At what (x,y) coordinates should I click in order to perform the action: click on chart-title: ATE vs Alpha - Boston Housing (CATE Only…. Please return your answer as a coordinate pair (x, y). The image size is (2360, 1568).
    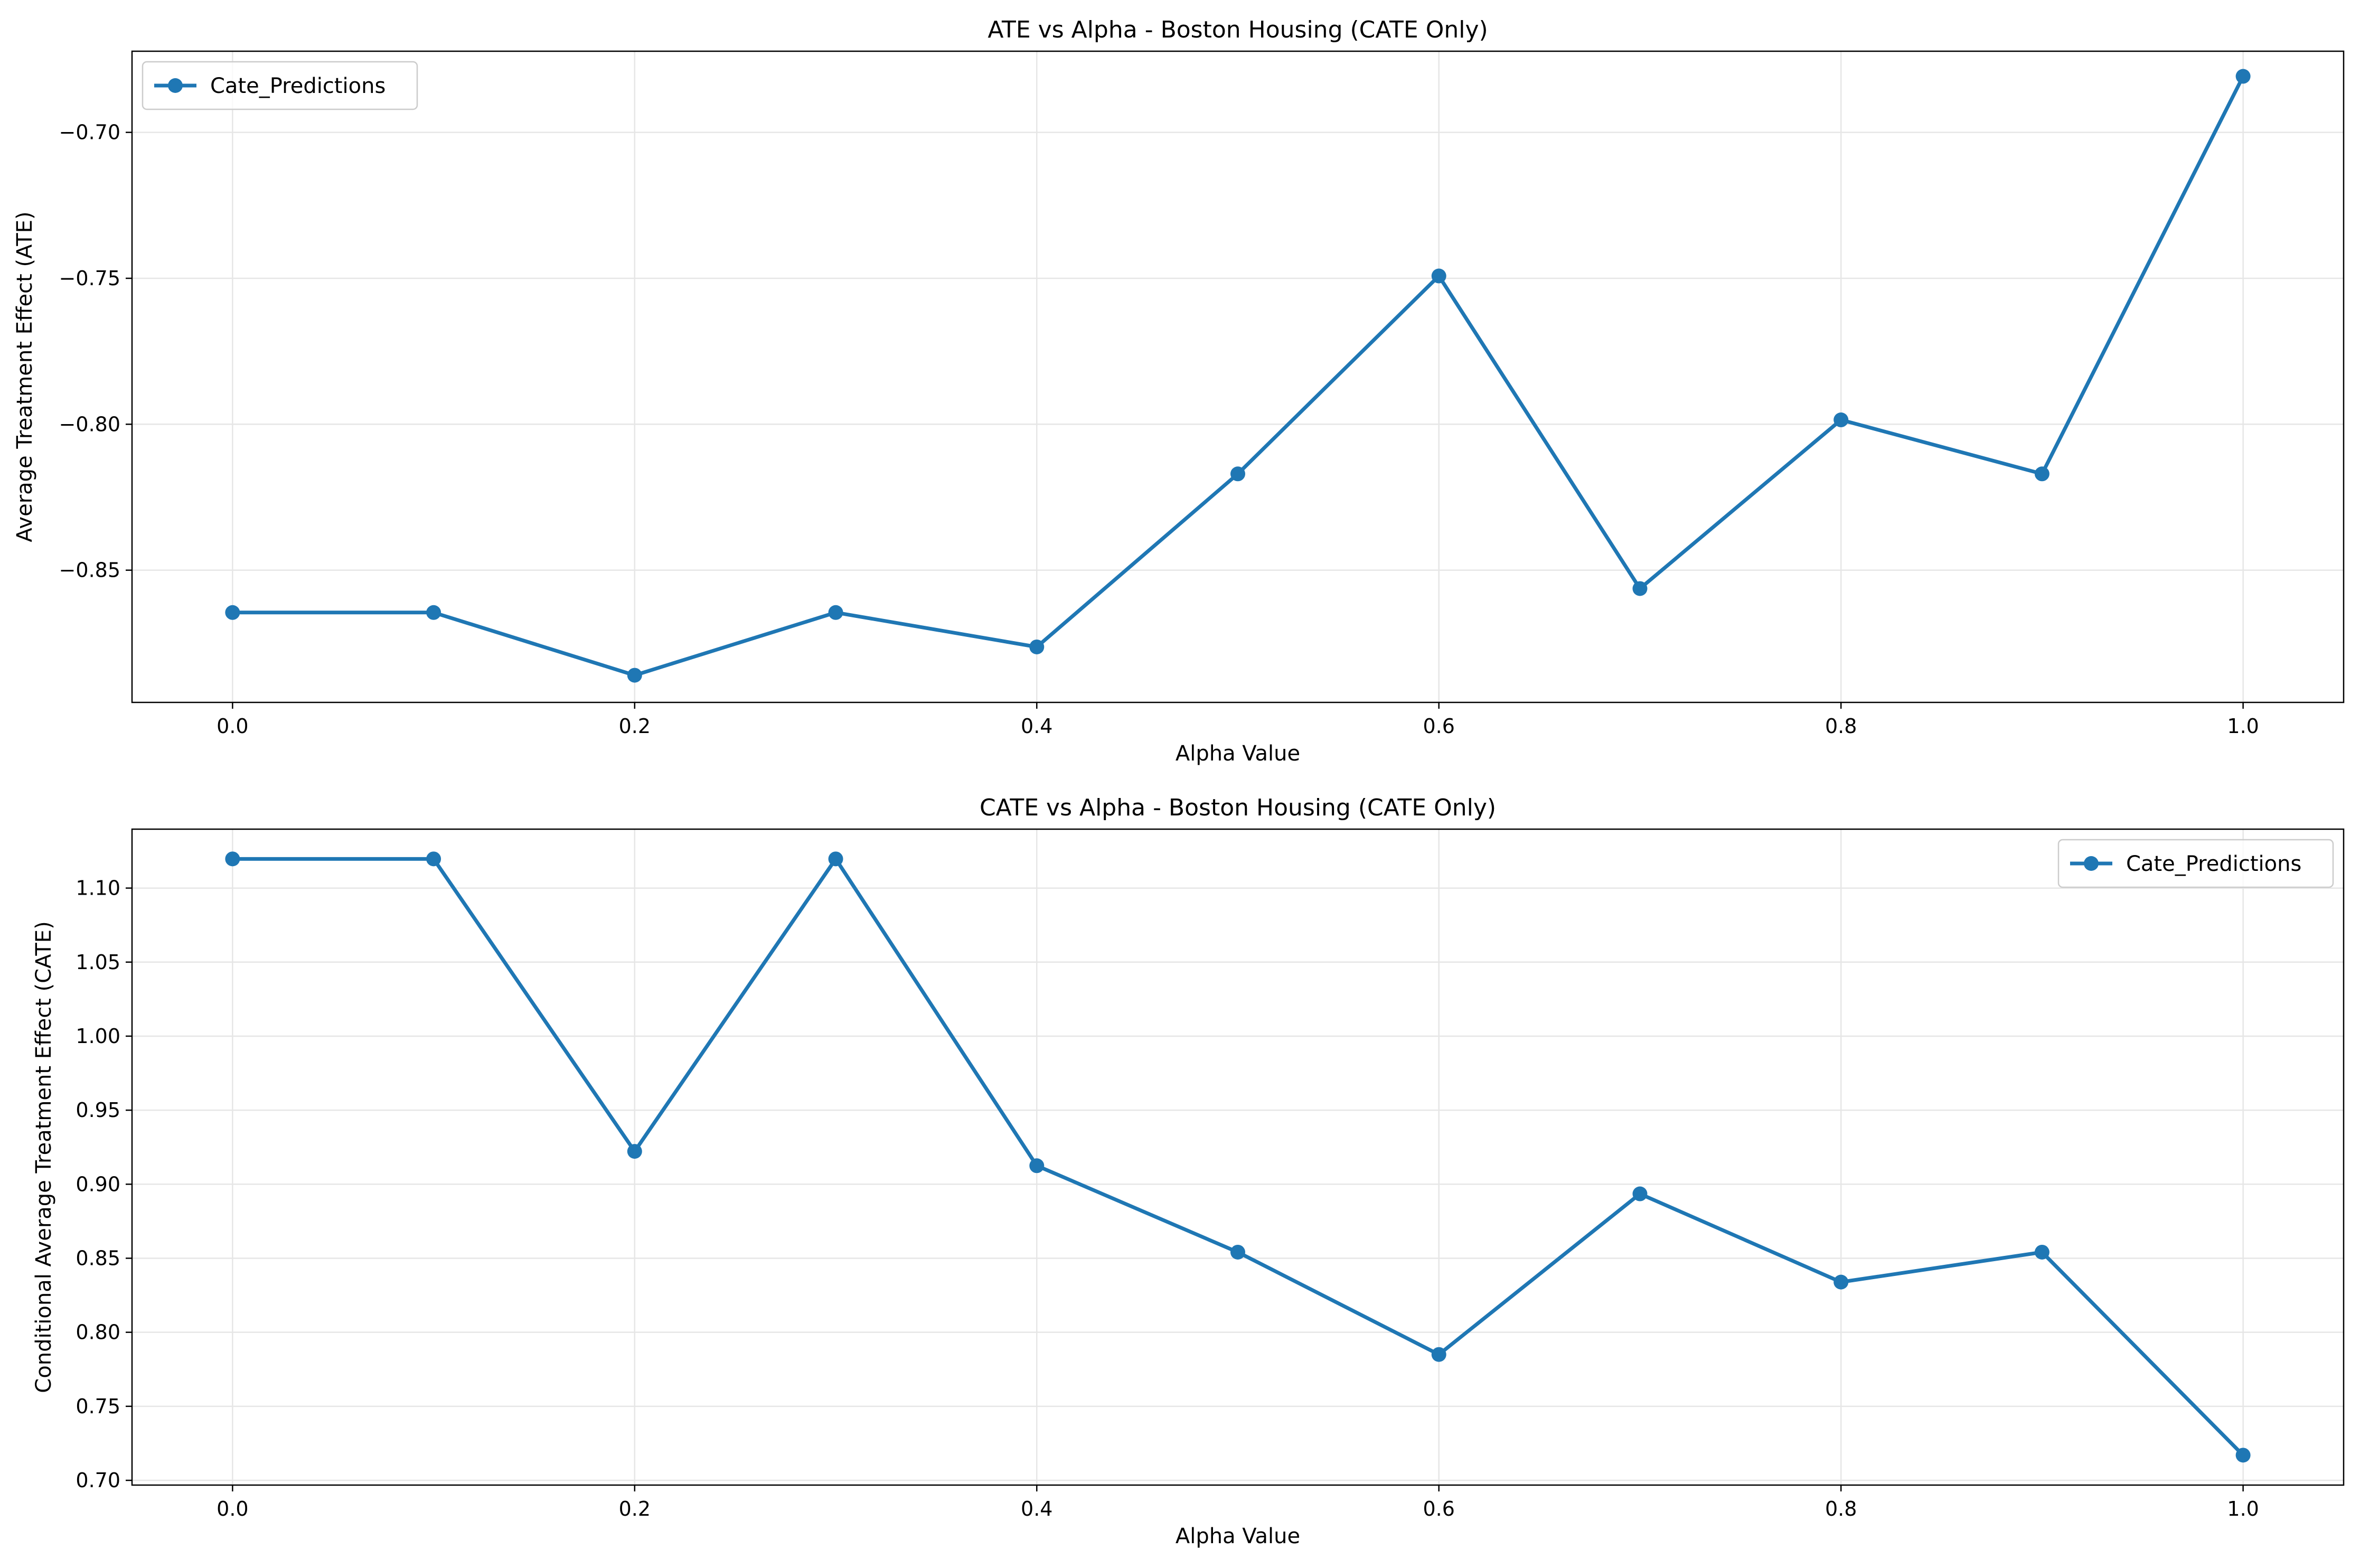
    Looking at the image, I should click on (1238, 29).